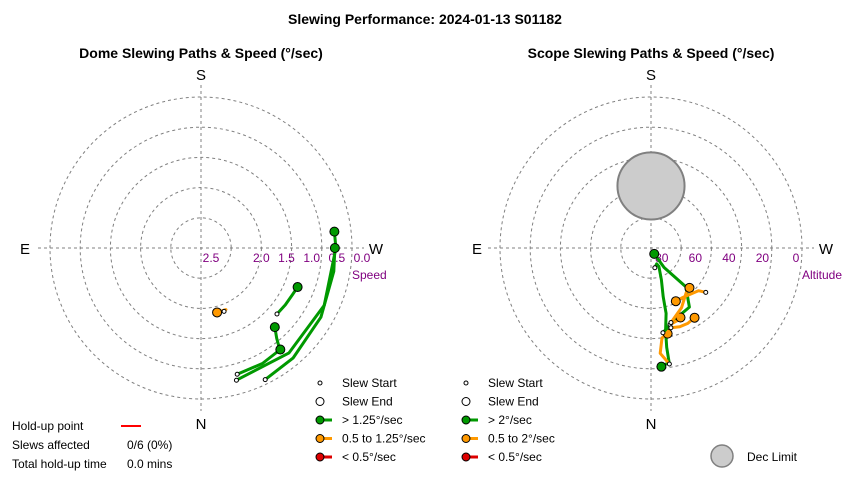 The height and width of the screenshot is (480, 850). What do you see at coordinates (25, 249) in the screenshot?
I see `dome-direction-left: E` at bounding box center [25, 249].